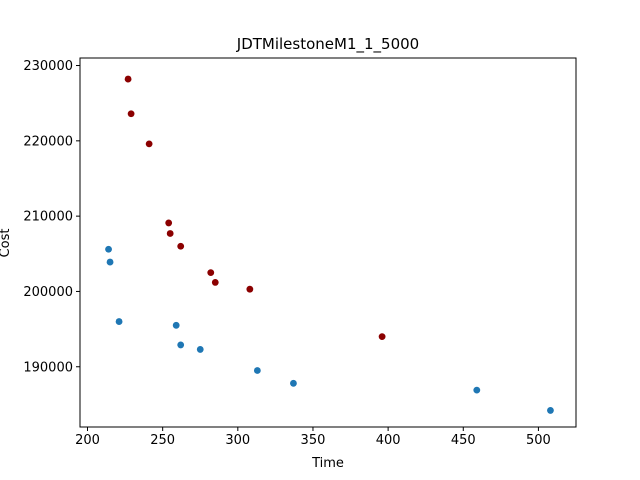  Describe the element at coordinates (463, 440) in the screenshot. I see `x-tick-label: 450` at that location.